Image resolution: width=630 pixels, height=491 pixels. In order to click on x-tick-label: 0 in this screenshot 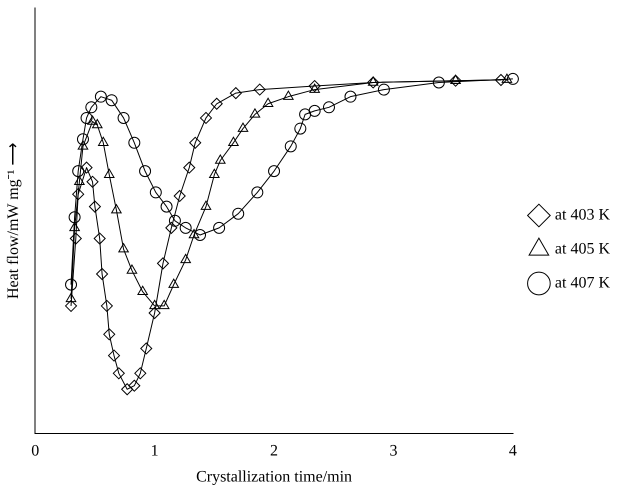, I will do `click(35, 451)`.